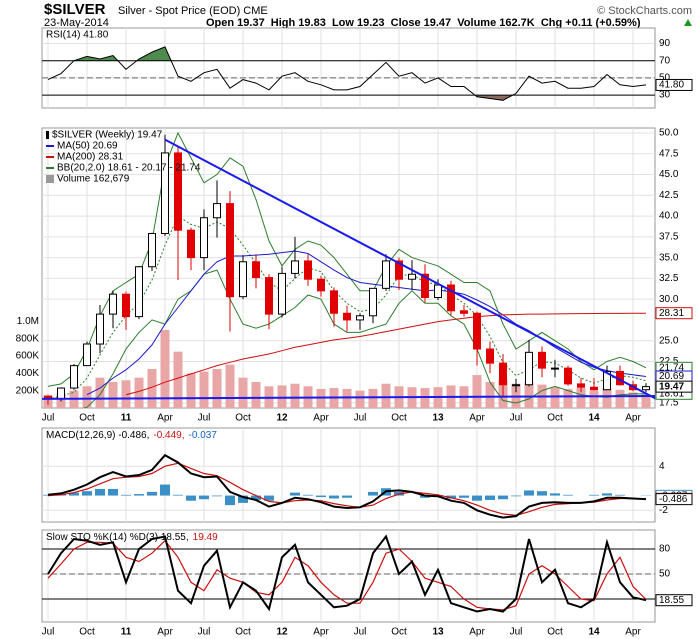 The image size is (700, 639). Describe the element at coordinates (662, 466) in the screenshot. I see `y-tick-label: 4` at that location.